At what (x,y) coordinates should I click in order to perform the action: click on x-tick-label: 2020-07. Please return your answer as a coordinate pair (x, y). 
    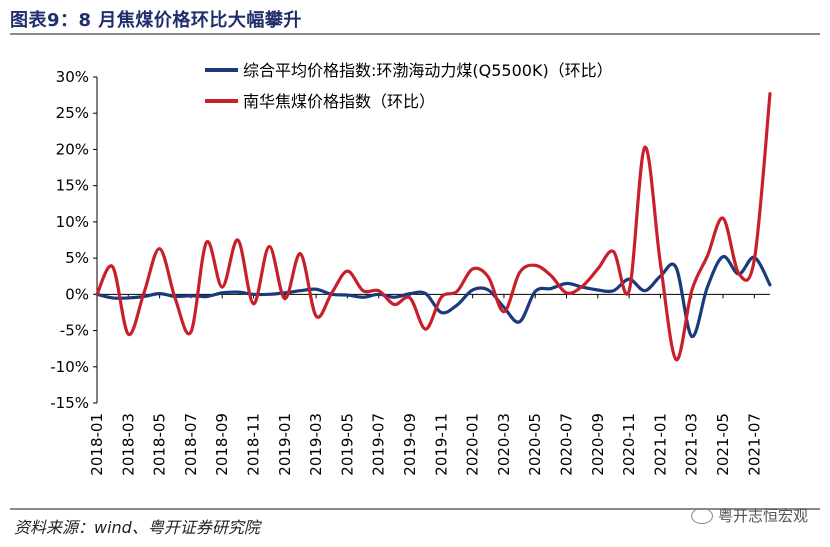
    Looking at the image, I should click on (567, 444).